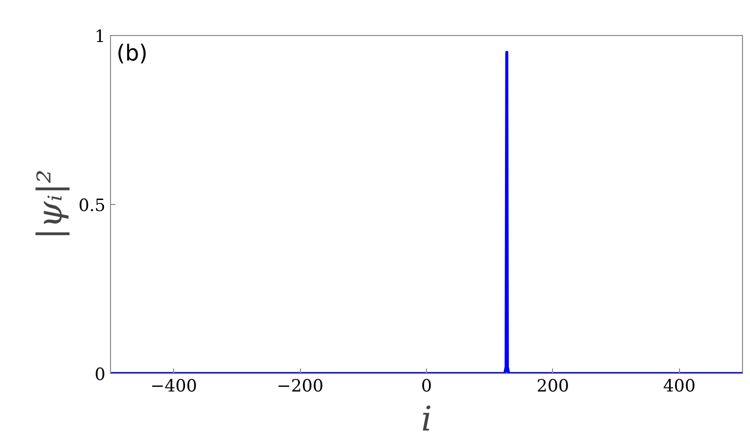 The image size is (750, 442). I want to click on x-tick-label: −200, so click(300, 386).